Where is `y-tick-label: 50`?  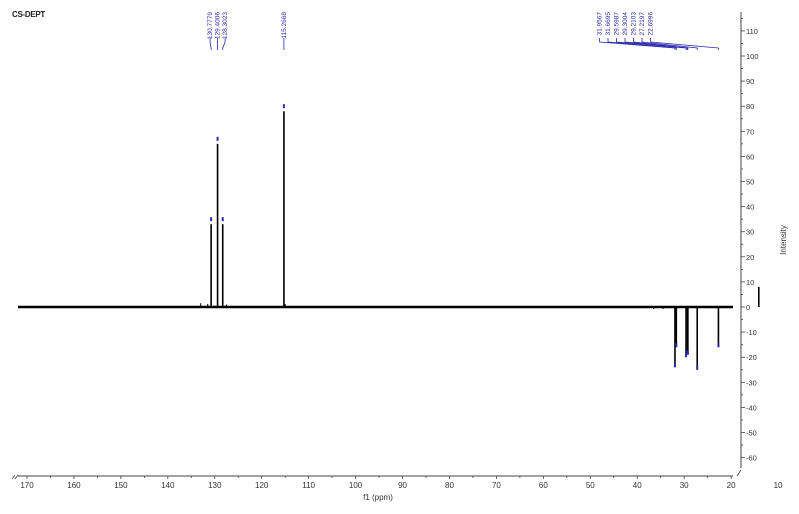 y-tick-label: 50 is located at coordinates (750, 182).